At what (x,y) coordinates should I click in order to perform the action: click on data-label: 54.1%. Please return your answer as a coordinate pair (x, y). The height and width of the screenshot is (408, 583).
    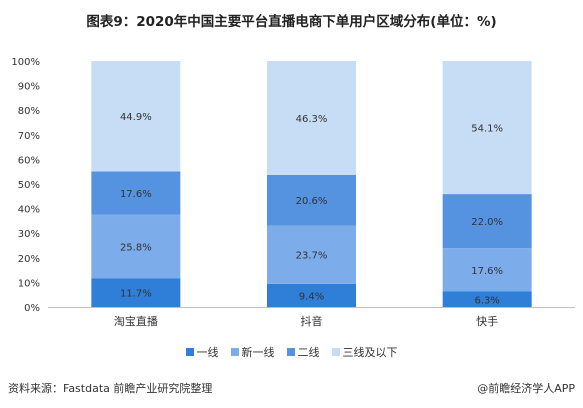
    Looking at the image, I should click on (487, 129).